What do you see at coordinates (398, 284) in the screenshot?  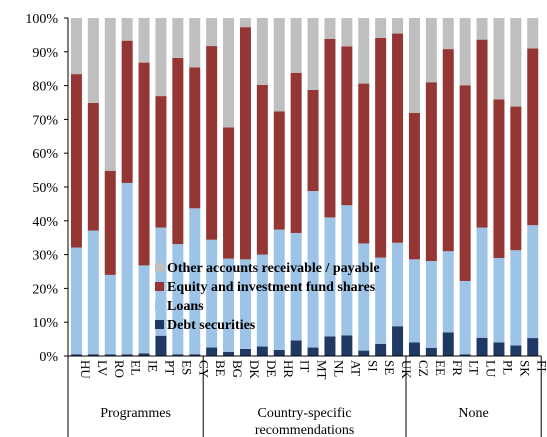 I see `bar-segment-uk-s1` at bounding box center [398, 284].